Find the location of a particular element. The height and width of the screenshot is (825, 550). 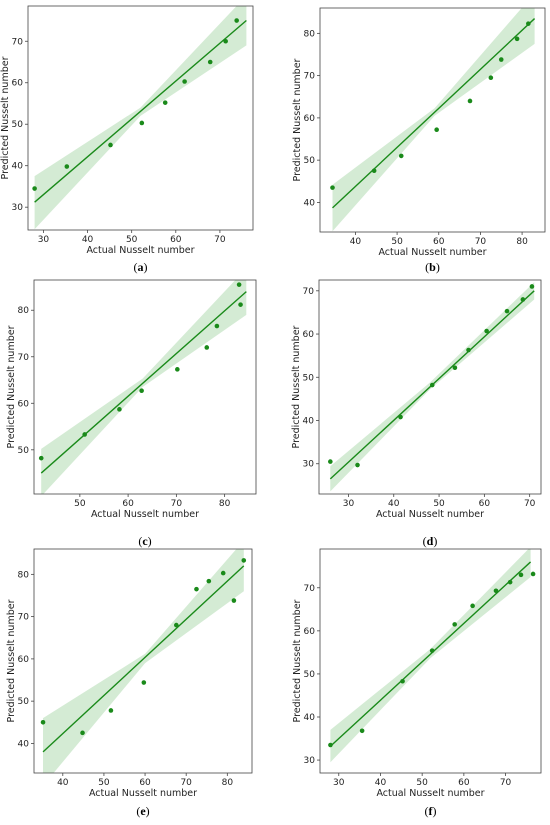

panel-letter: c is located at coordinates (145, 541).